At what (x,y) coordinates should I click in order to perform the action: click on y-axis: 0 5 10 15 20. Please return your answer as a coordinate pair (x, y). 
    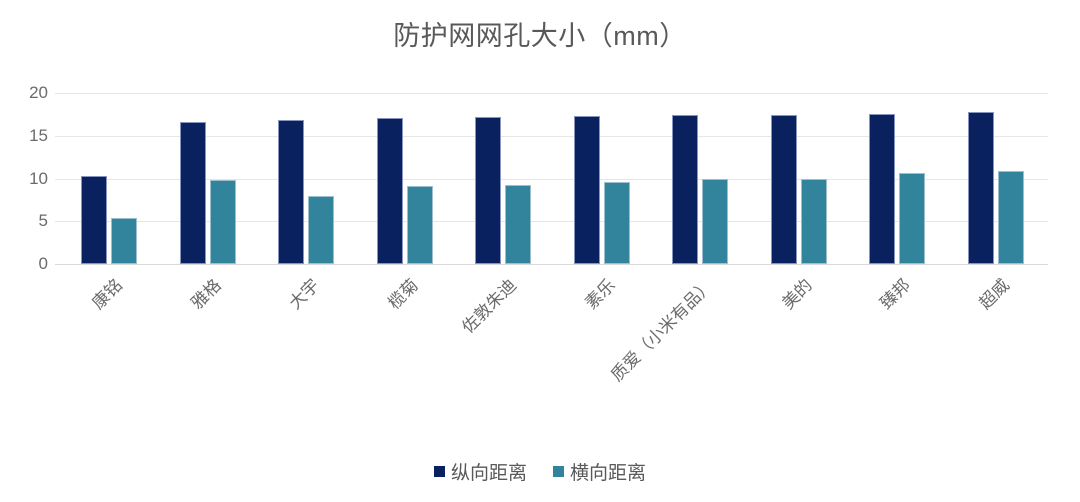
    Looking at the image, I should click on (24, 178).